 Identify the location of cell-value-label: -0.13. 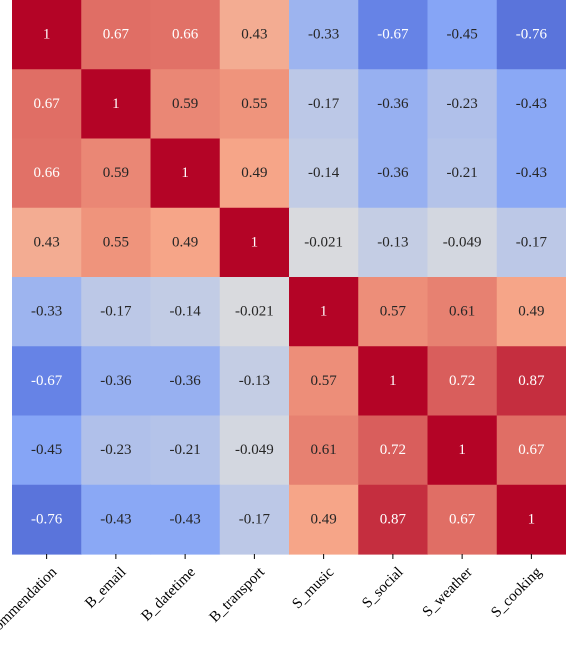
(254, 381).